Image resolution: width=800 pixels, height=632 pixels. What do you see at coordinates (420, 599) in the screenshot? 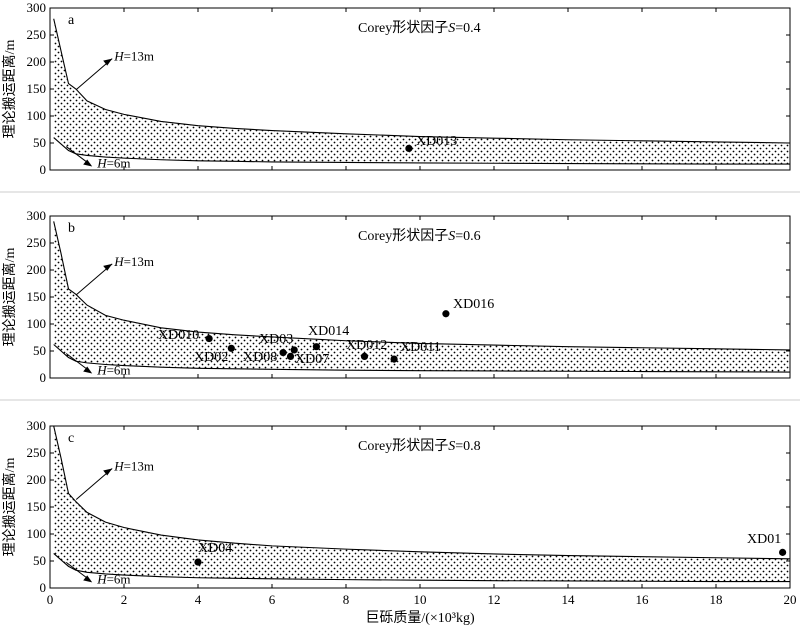
I see `x-tick-label: 10` at bounding box center [420, 599].